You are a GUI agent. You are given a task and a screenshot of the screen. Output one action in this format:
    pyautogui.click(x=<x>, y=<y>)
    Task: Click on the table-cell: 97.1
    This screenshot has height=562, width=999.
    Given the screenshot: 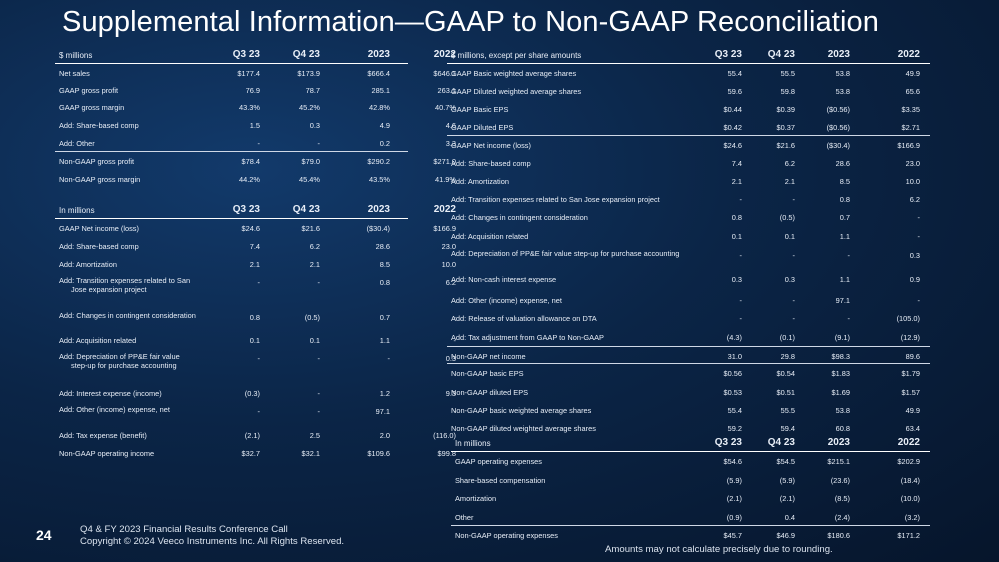 What is the action you would take?
    pyautogui.click(x=382, y=411)
    